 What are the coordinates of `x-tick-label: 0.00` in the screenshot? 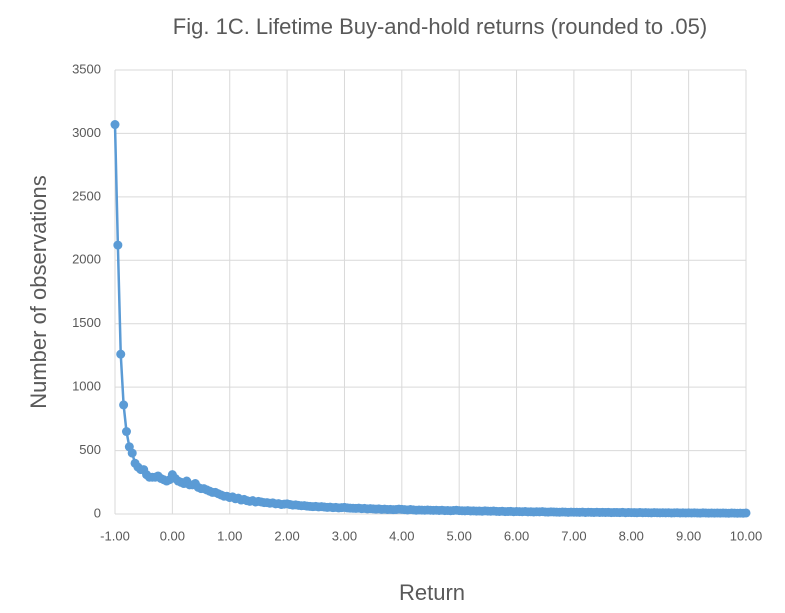 It's located at (172, 535).